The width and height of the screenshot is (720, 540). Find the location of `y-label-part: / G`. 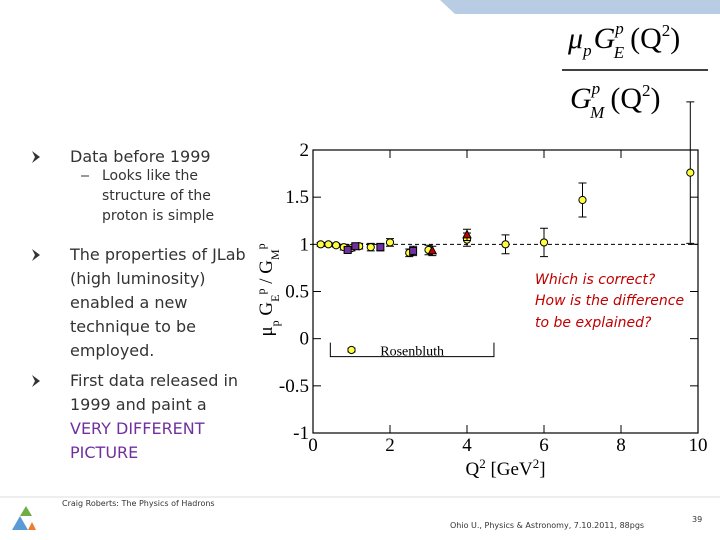

y-label-part: / G is located at coordinates (266, 274).